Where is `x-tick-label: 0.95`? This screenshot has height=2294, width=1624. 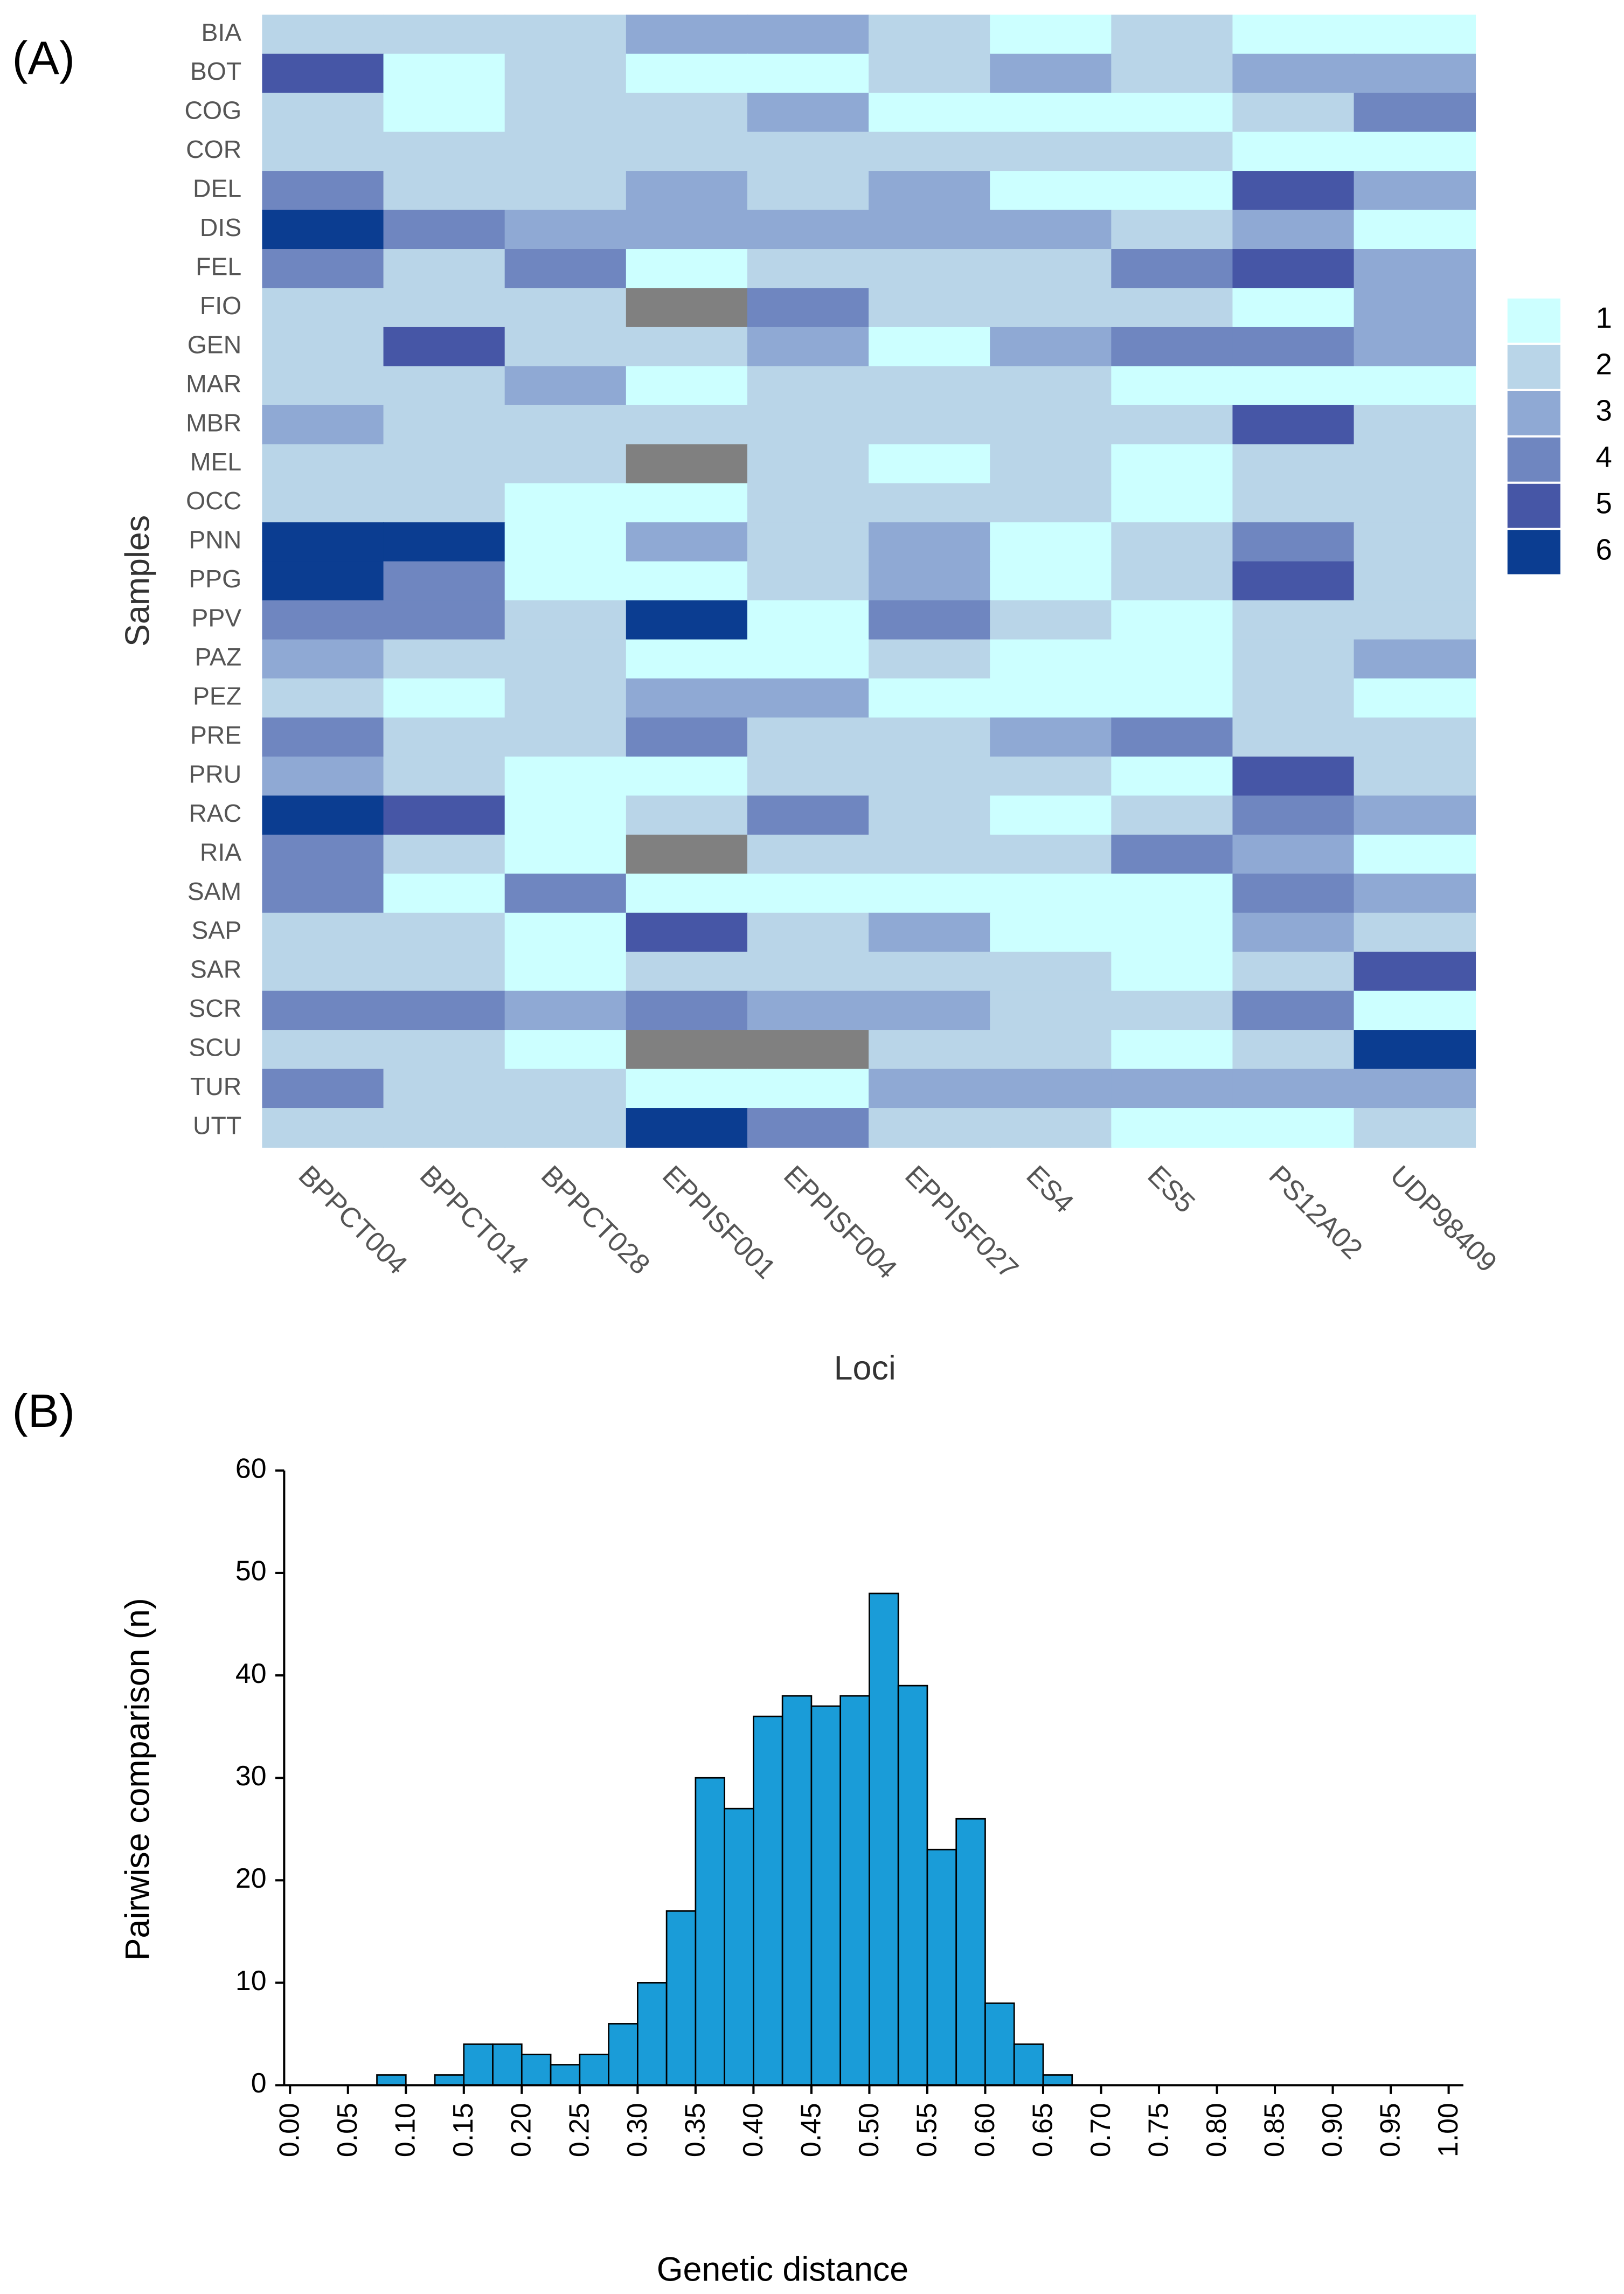
x-tick-label: 0.95 is located at coordinates (1389, 2130).